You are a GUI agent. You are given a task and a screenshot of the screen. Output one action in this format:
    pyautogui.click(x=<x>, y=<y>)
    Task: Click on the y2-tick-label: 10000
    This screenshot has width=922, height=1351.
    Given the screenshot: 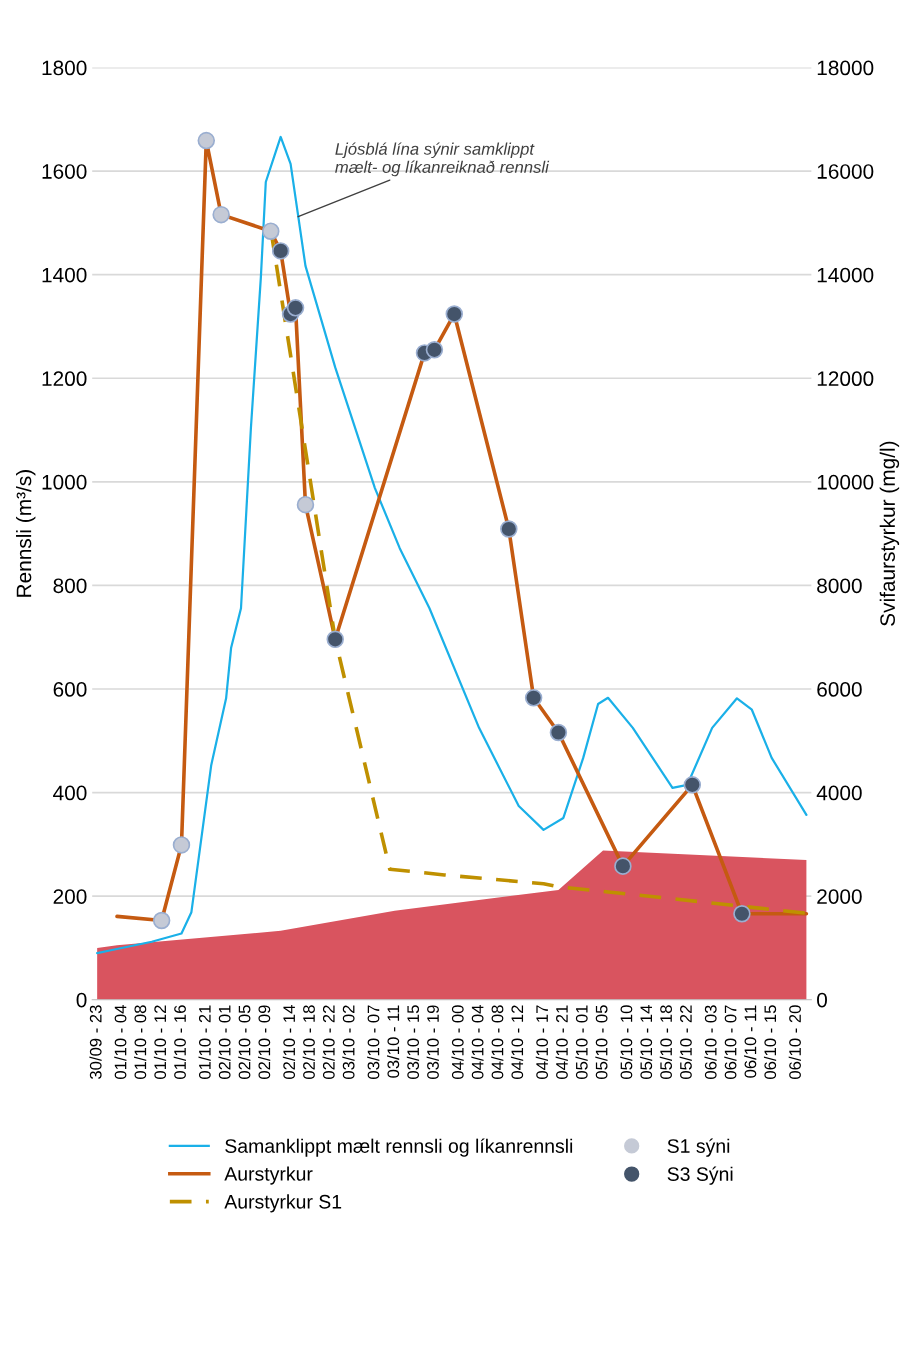 What is the action you would take?
    pyautogui.click(x=845, y=482)
    